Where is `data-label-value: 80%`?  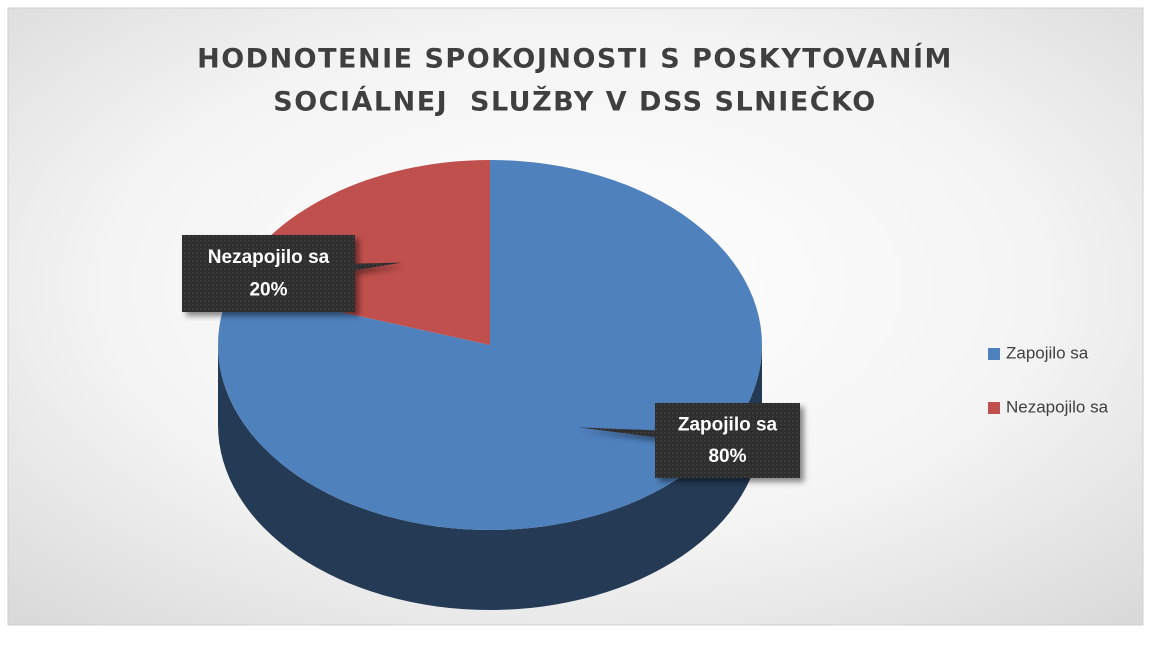
data-label-value: 80% is located at coordinates (727, 456).